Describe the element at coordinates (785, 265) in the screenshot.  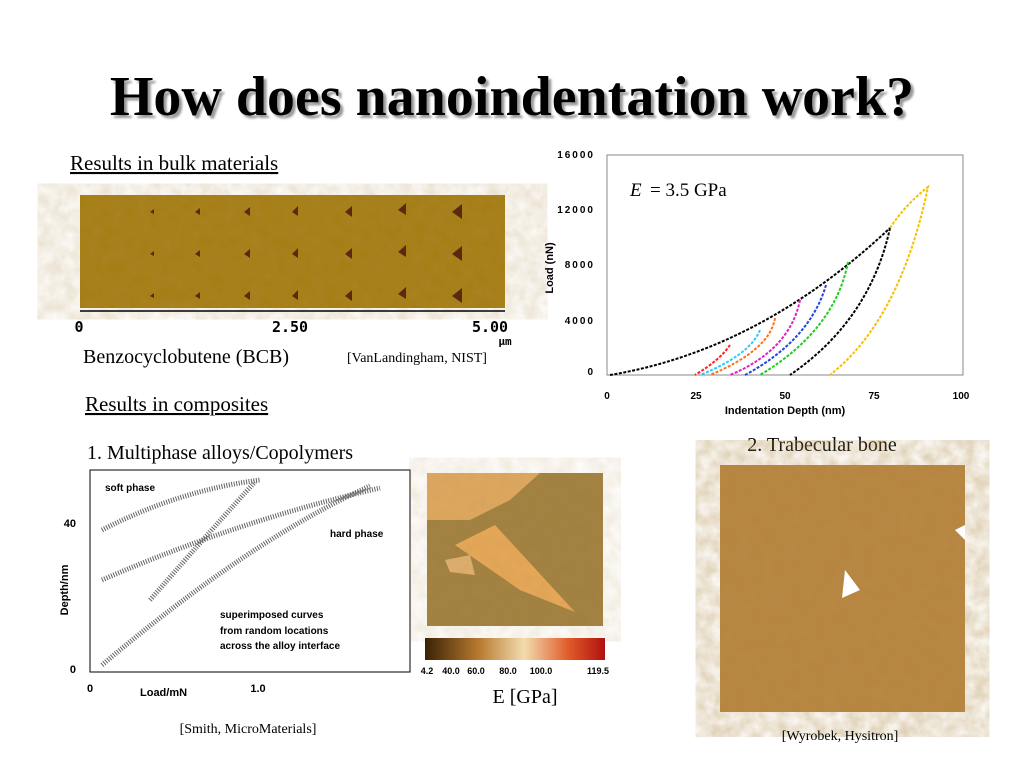
I see `load-chart` at that location.